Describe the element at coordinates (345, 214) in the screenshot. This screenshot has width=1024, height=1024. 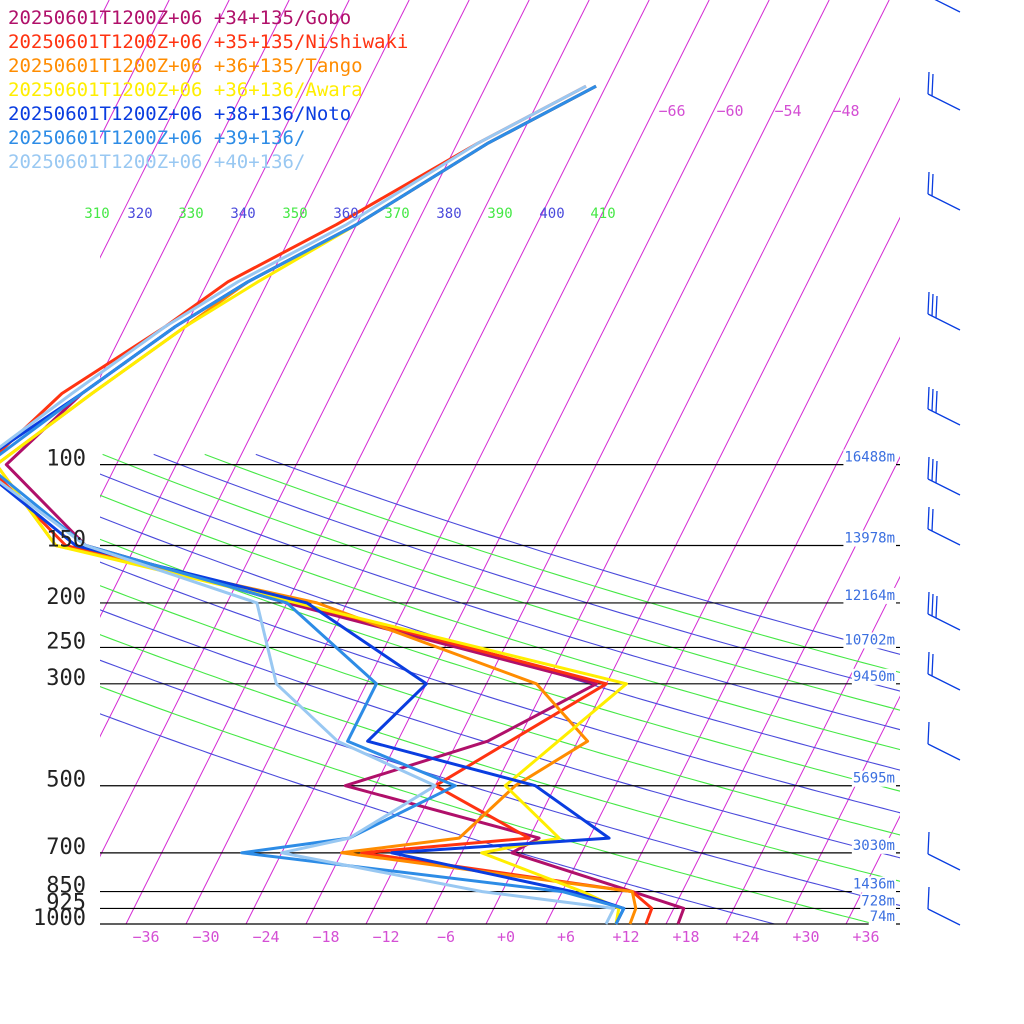
I see `theta-label: 360` at that location.